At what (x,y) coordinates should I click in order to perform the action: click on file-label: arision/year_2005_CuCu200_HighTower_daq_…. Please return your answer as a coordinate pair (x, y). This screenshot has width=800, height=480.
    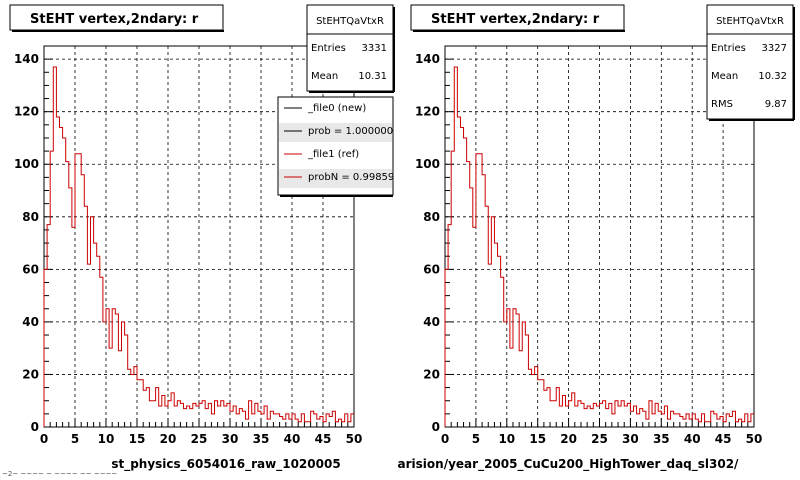
    Looking at the image, I should click on (569, 464).